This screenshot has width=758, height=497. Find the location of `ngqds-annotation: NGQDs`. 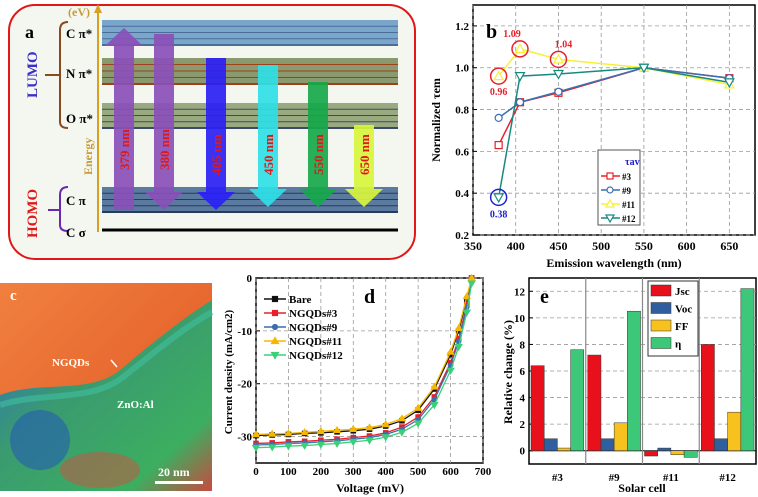

ngqds-annotation: NGQDs is located at coordinates (71, 363).